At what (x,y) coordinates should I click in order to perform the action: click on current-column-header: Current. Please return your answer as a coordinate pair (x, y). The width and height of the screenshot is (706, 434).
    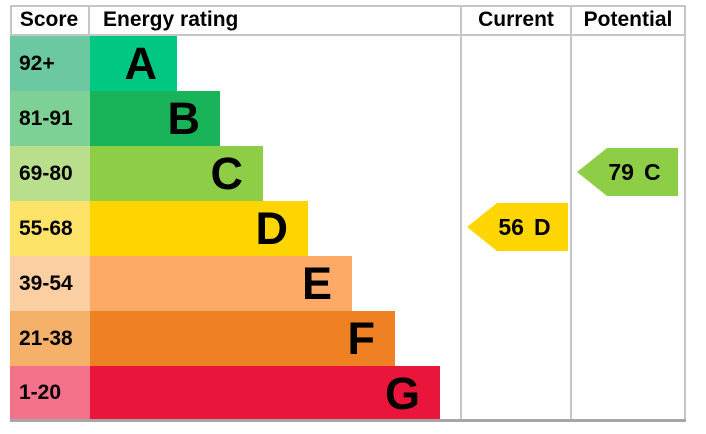
    Looking at the image, I should click on (516, 20).